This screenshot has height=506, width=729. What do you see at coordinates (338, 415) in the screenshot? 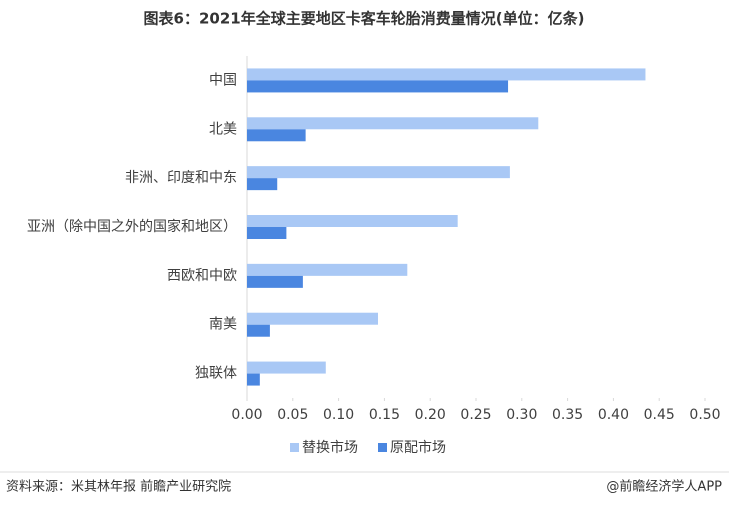
I see `x-tick-label: 0.10` at bounding box center [338, 415].